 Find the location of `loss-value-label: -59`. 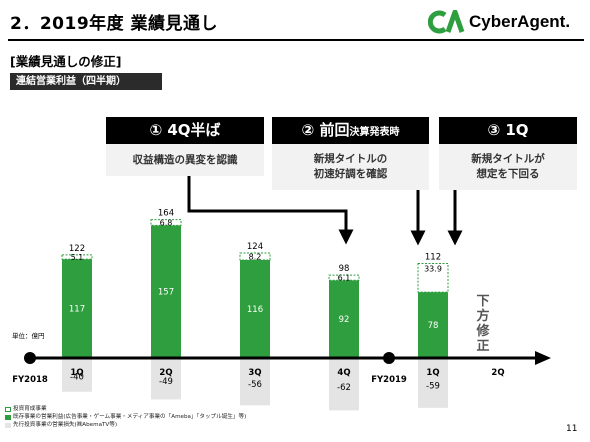

loss-value-label: -59 is located at coordinates (433, 386).